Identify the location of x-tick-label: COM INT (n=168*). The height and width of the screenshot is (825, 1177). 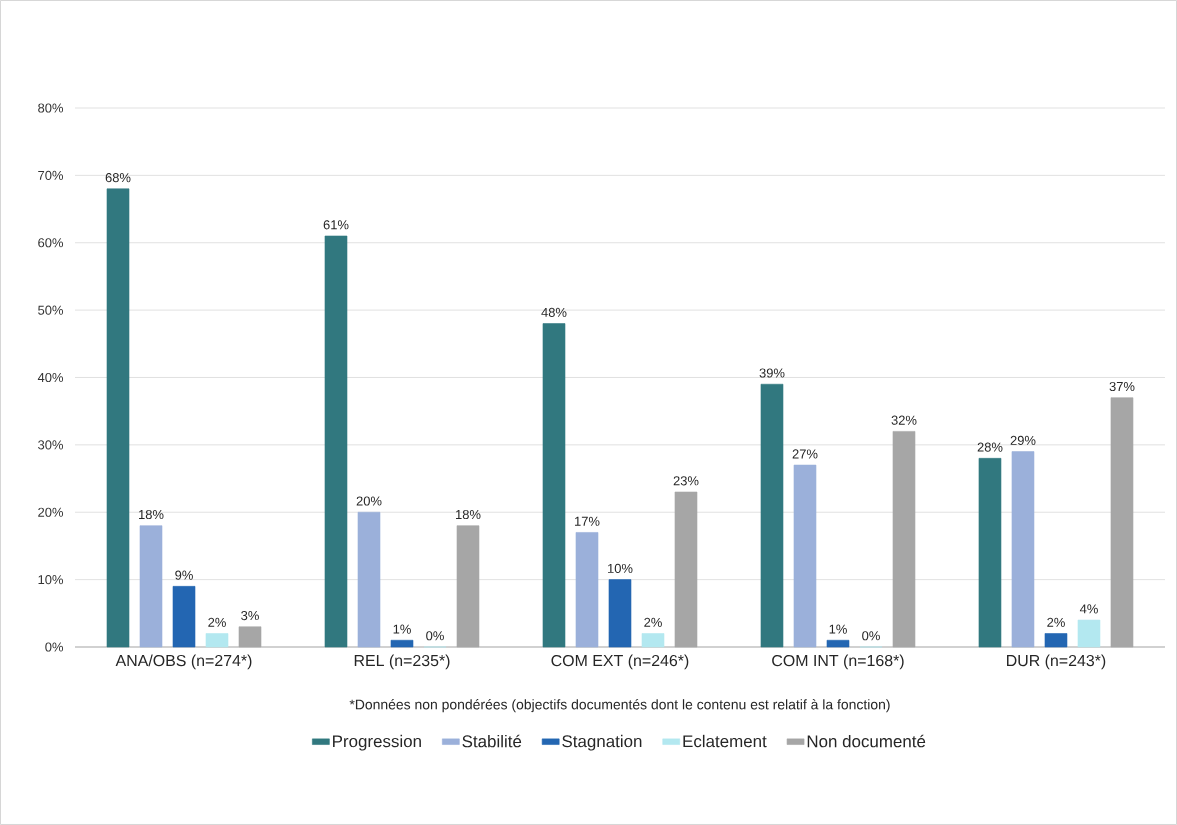
(838, 662).